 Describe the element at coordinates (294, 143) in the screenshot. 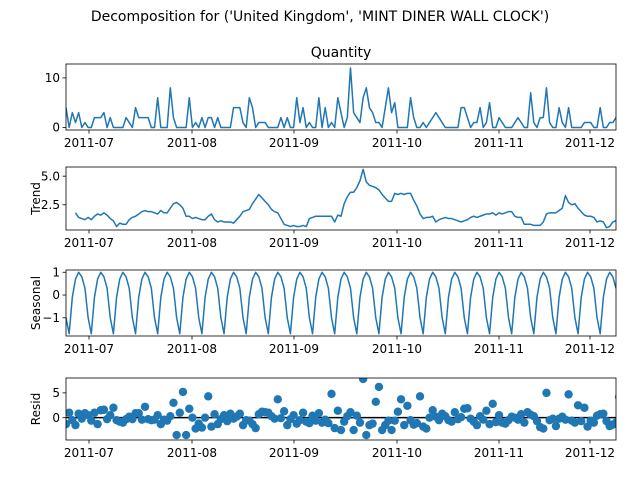

I see `x-tick-label: 2011-09` at that location.